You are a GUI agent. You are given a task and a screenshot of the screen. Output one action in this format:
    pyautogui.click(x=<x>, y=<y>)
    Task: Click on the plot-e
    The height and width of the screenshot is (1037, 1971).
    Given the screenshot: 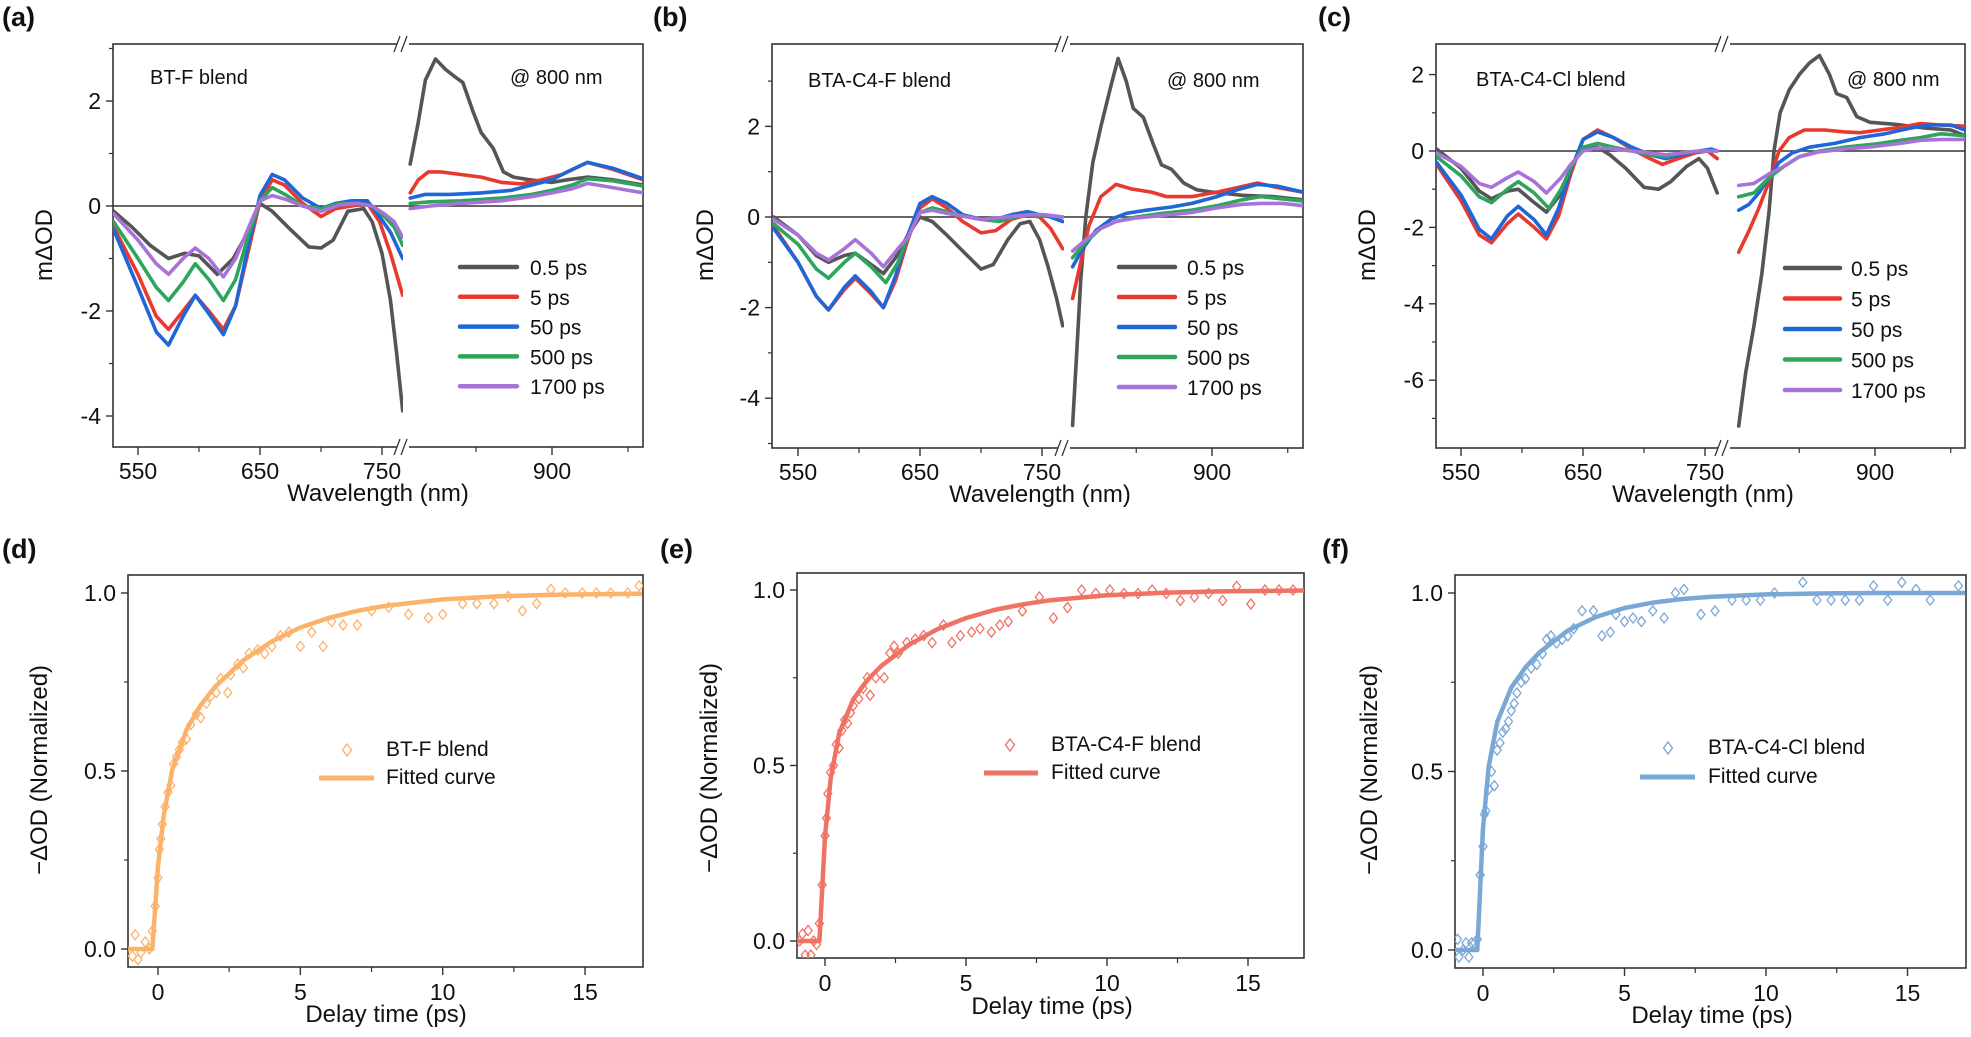 What is the action you would take?
    pyautogui.click(x=1047, y=769)
    